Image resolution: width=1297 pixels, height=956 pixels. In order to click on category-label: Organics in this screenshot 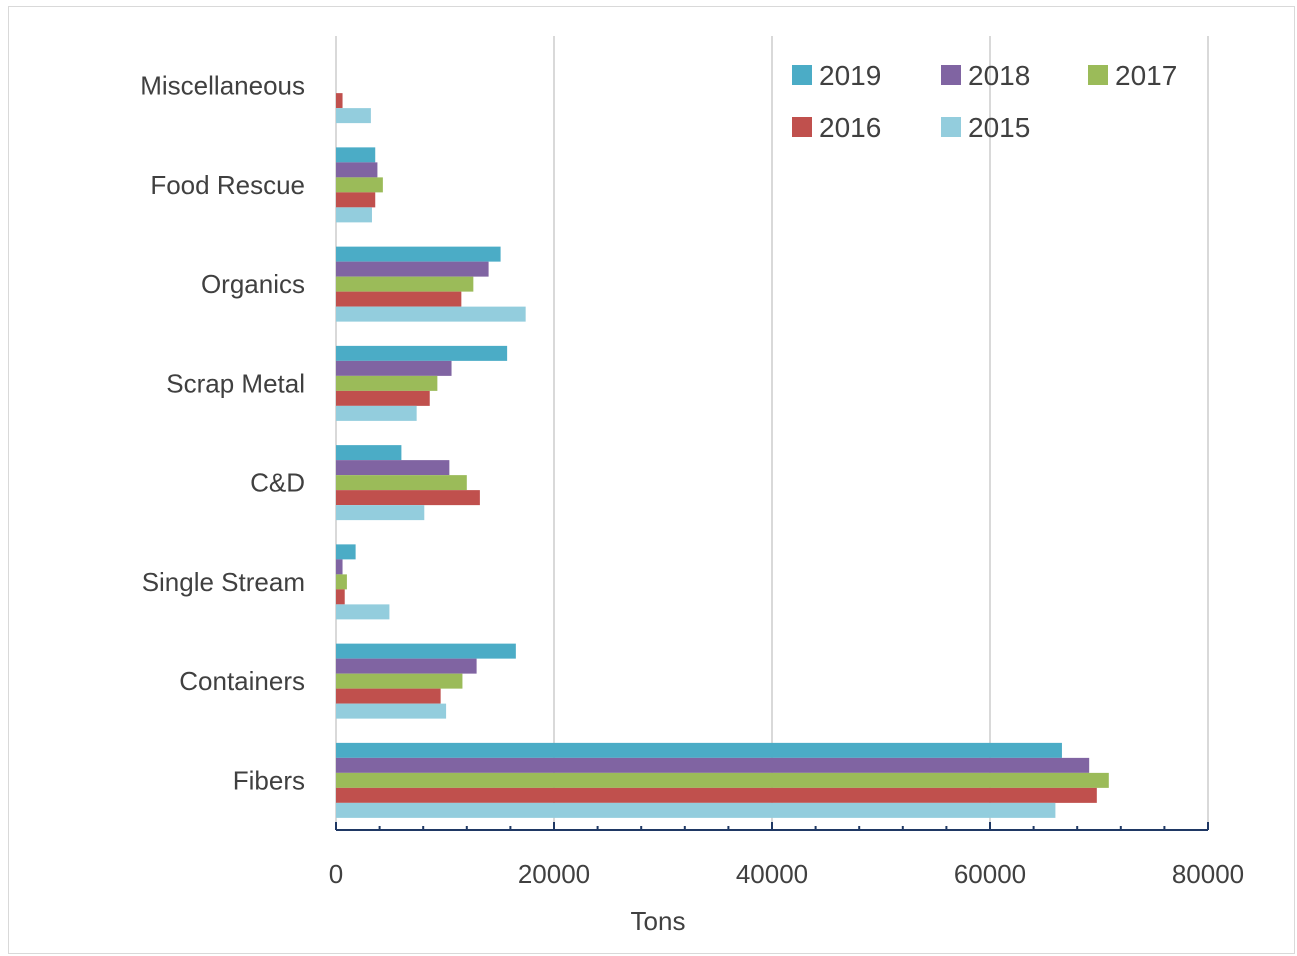, I will do `click(253, 284)`.